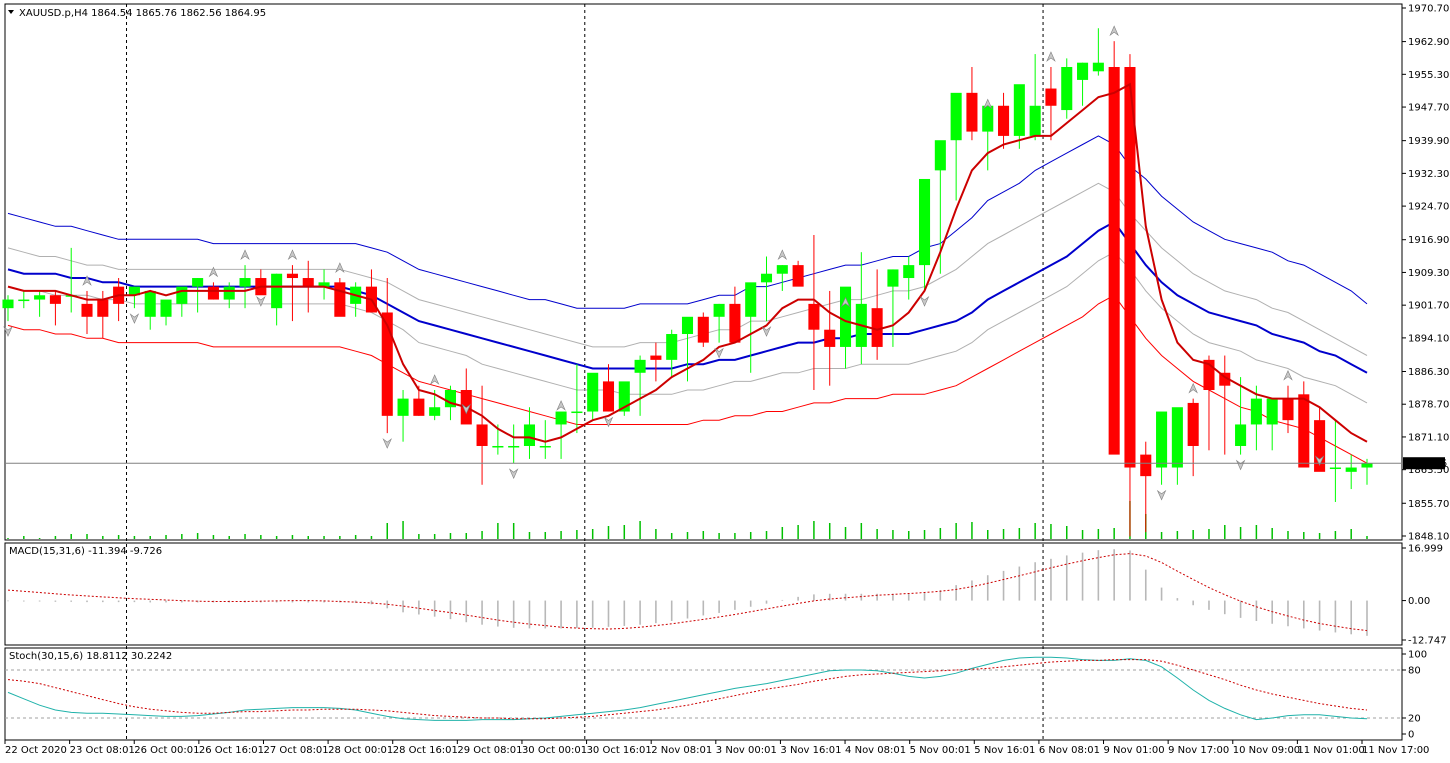 This screenshot has height=763, width=1450. Describe the element at coordinates (425, 750) in the screenshot. I see `time-tick-label: 28 Oct 16:01` at that location.